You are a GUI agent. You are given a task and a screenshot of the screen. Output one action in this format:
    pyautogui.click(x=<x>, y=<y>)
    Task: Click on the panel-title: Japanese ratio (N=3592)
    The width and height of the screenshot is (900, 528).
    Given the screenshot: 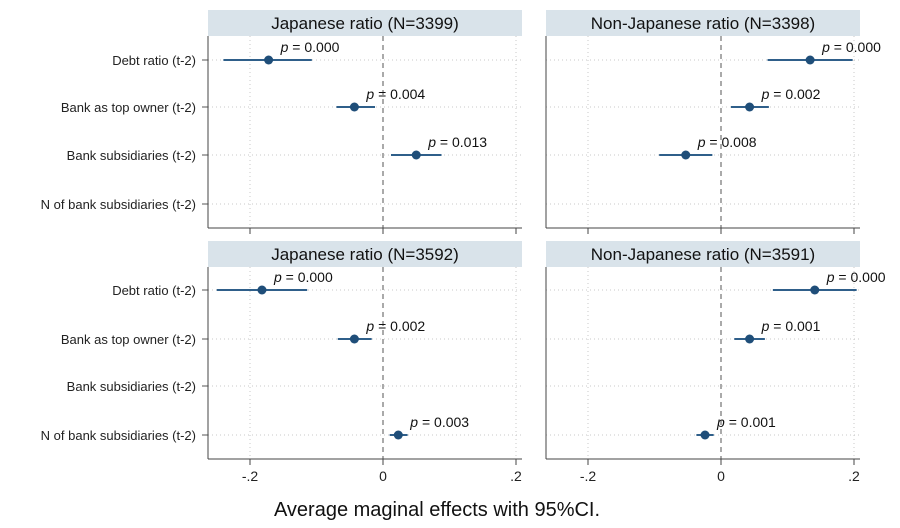 What is the action you would take?
    pyautogui.click(x=365, y=254)
    